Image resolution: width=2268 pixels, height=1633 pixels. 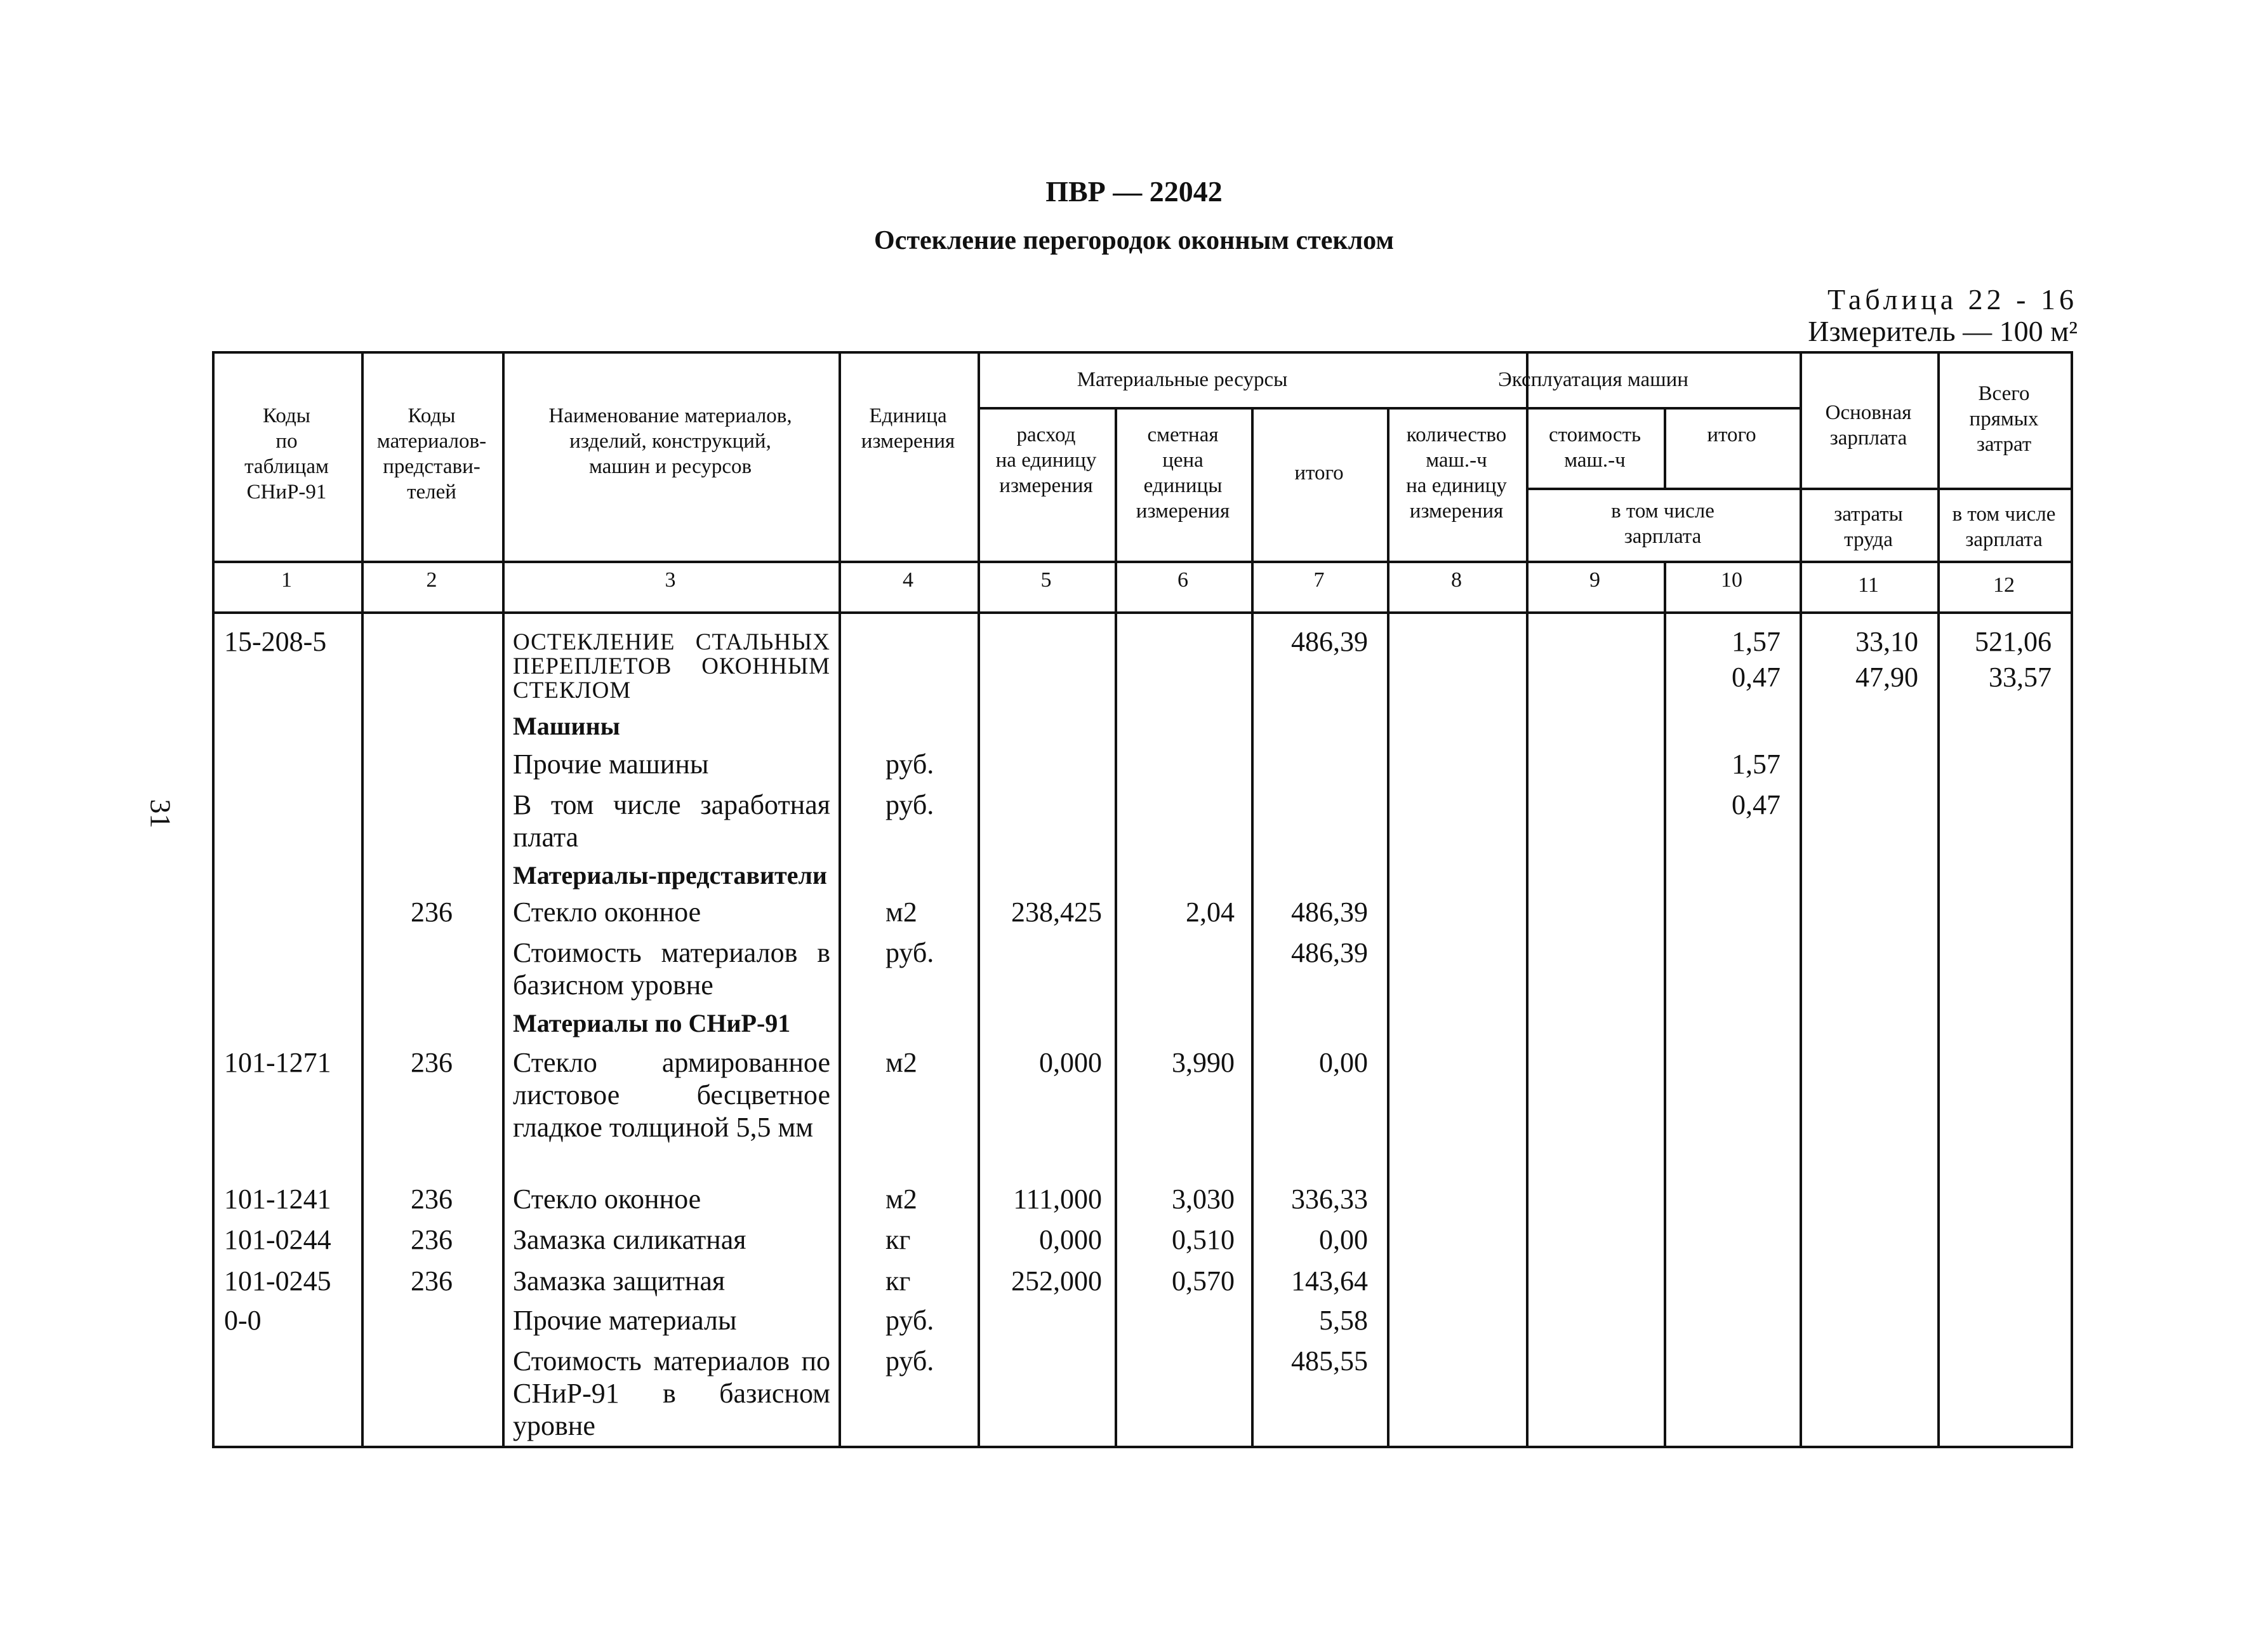 I want to click on row-base-wage: 47,90, so click(x=1886, y=677).